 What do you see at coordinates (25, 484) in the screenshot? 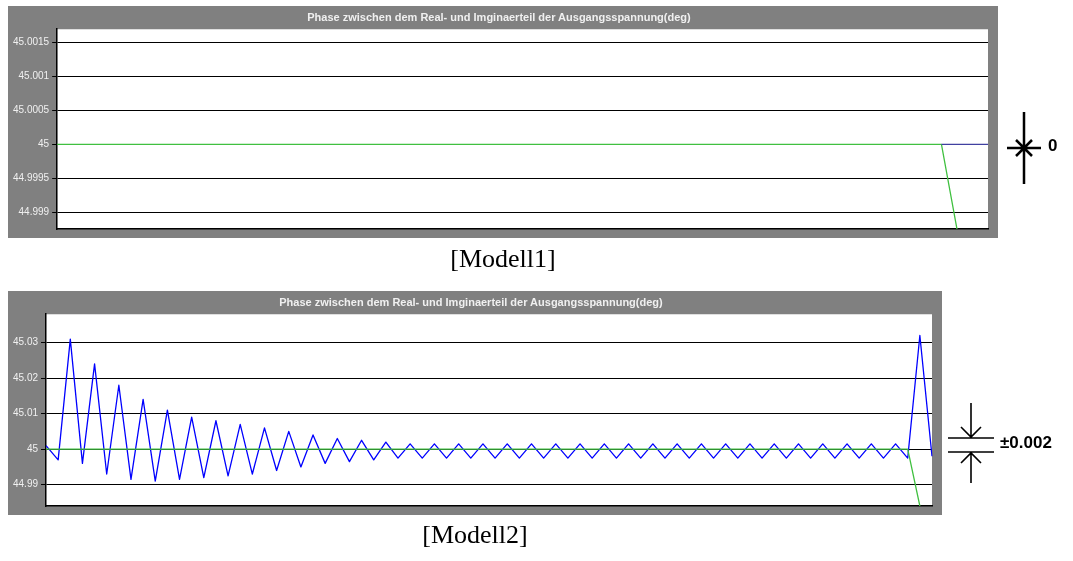
I see `y-tick-label: 44.99` at bounding box center [25, 484].